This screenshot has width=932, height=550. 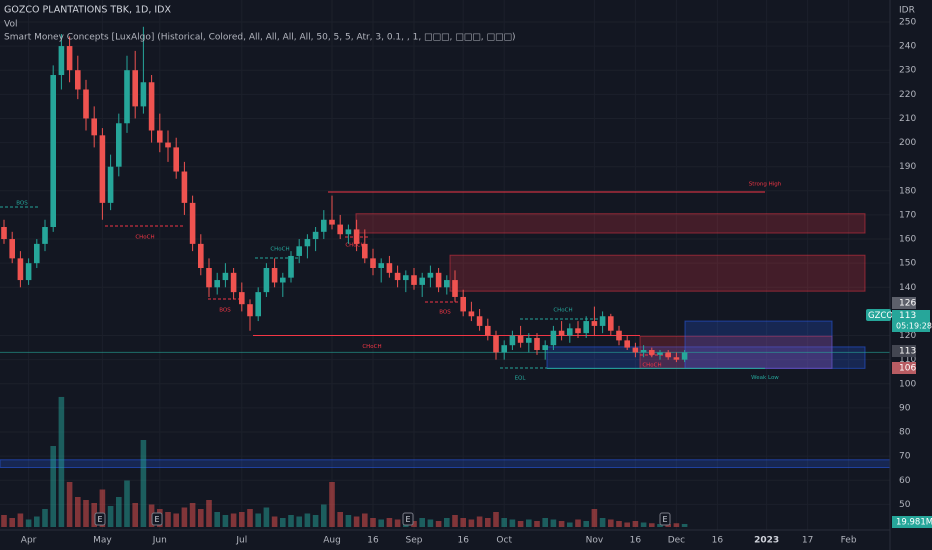 I want to click on price-label: 113, so click(x=907, y=352).